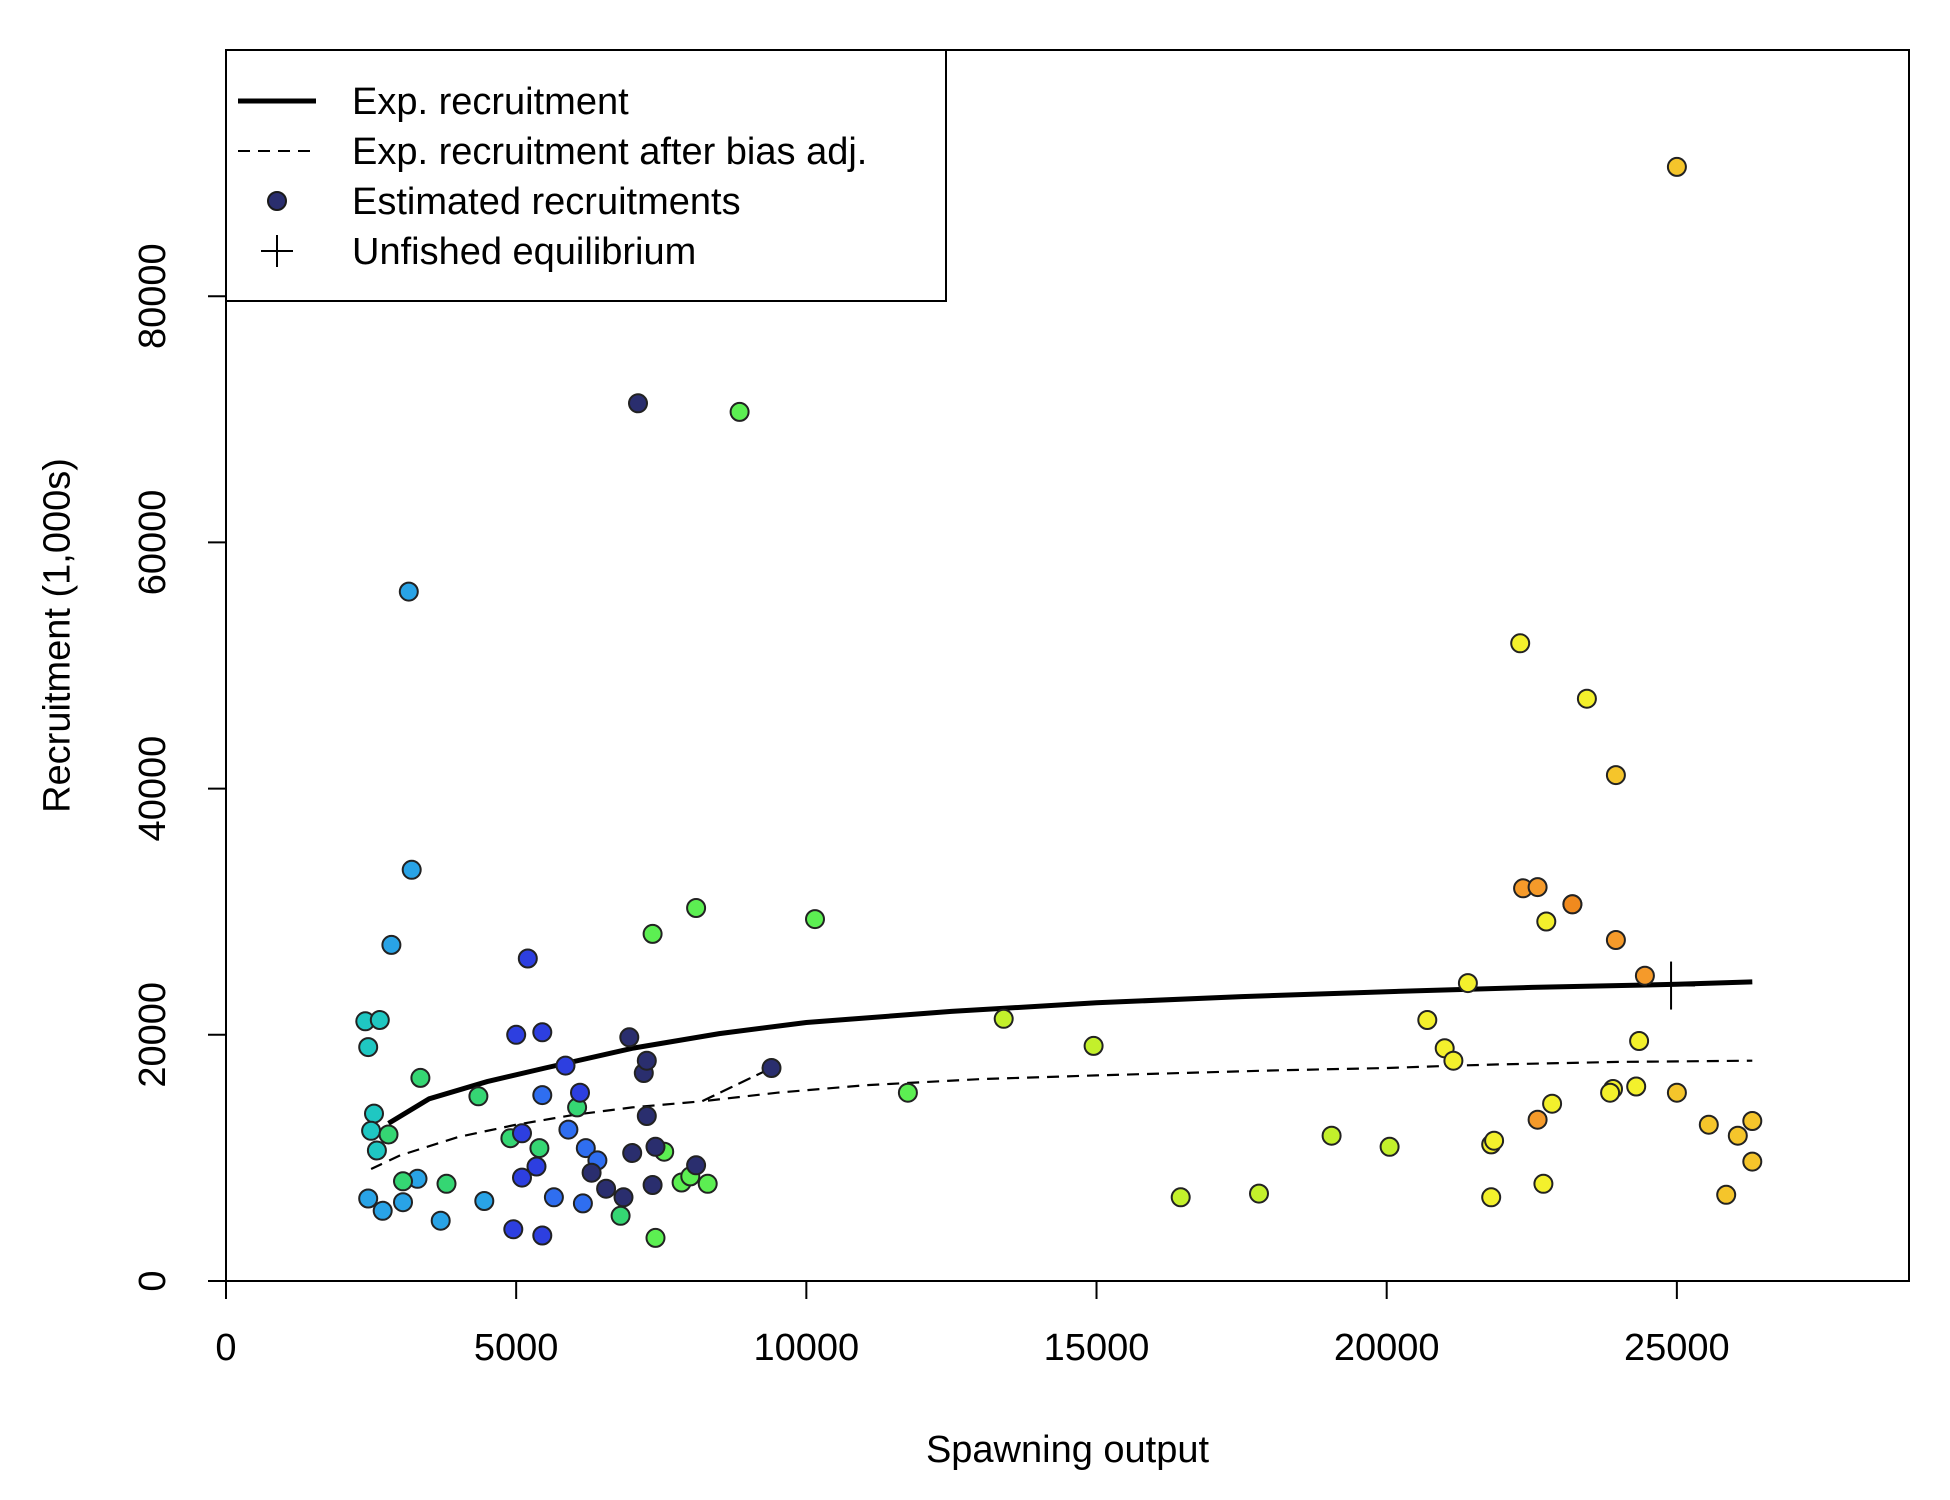 The width and height of the screenshot is (1950, 1500). What do you see at coordinates (1387, 1348) in the screenshot?
I see `x-tick-label: 20000` at bounding box center [1387, 1348].